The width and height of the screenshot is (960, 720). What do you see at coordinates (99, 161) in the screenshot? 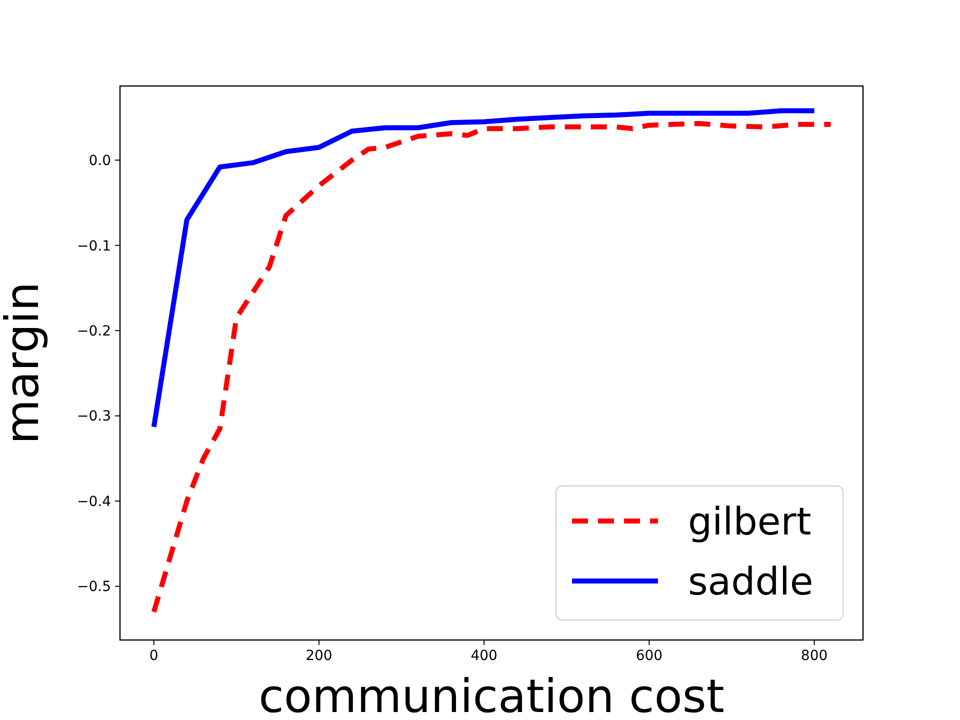
I see `y-tick-label: 0.0` at bounding box center [99, 161].